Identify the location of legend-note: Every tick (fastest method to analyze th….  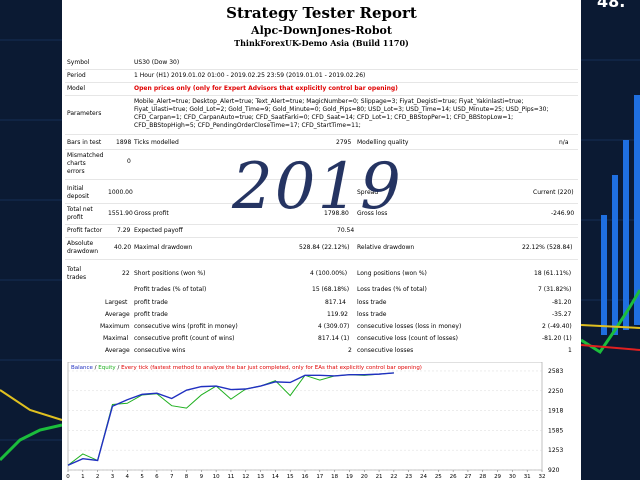
(271, 368).